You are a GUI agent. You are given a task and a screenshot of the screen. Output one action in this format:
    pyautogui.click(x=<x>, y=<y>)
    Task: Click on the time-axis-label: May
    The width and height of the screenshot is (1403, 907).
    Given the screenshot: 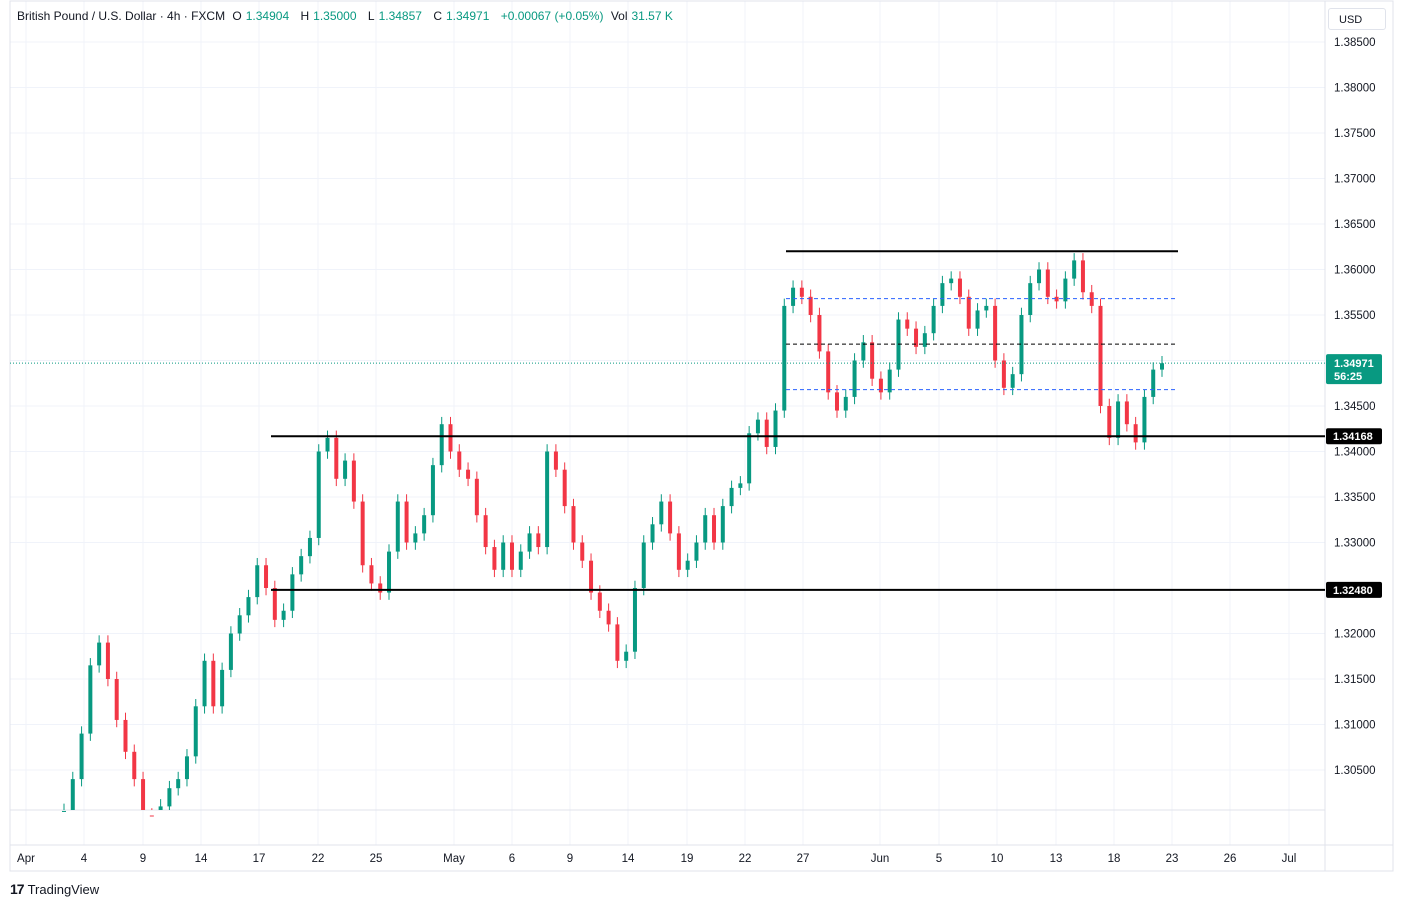 What is the action you would take?
    pyautogui.click(x=454, y=859)
    